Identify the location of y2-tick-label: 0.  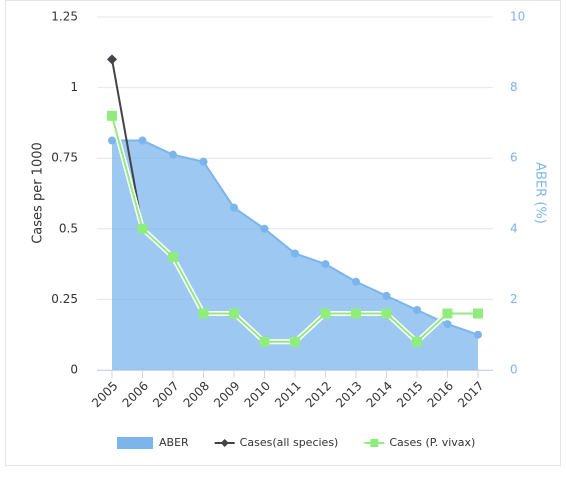
(514, 370).